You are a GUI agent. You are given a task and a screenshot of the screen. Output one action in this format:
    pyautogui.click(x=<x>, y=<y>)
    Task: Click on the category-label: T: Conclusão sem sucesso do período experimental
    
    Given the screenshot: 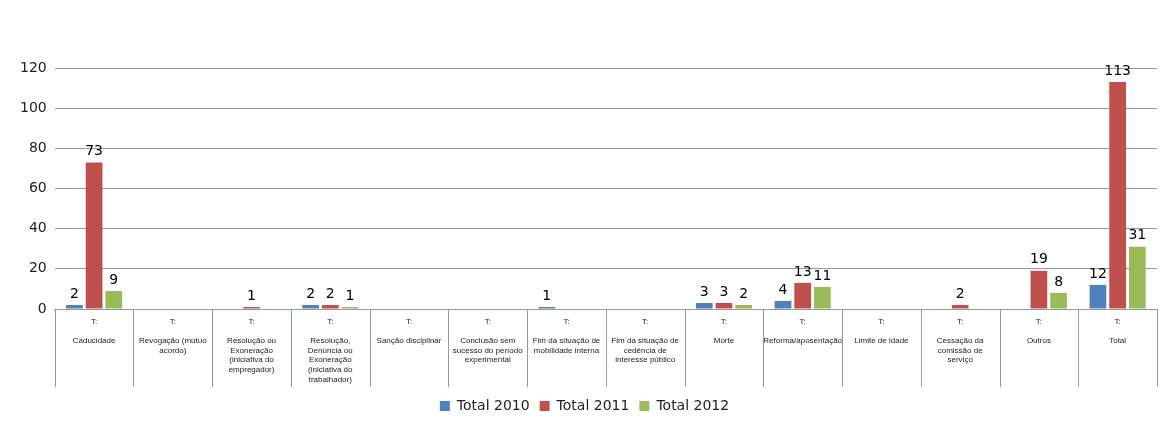 What is the action you would take?
    pyautogui.click(x=487, y=341)
    